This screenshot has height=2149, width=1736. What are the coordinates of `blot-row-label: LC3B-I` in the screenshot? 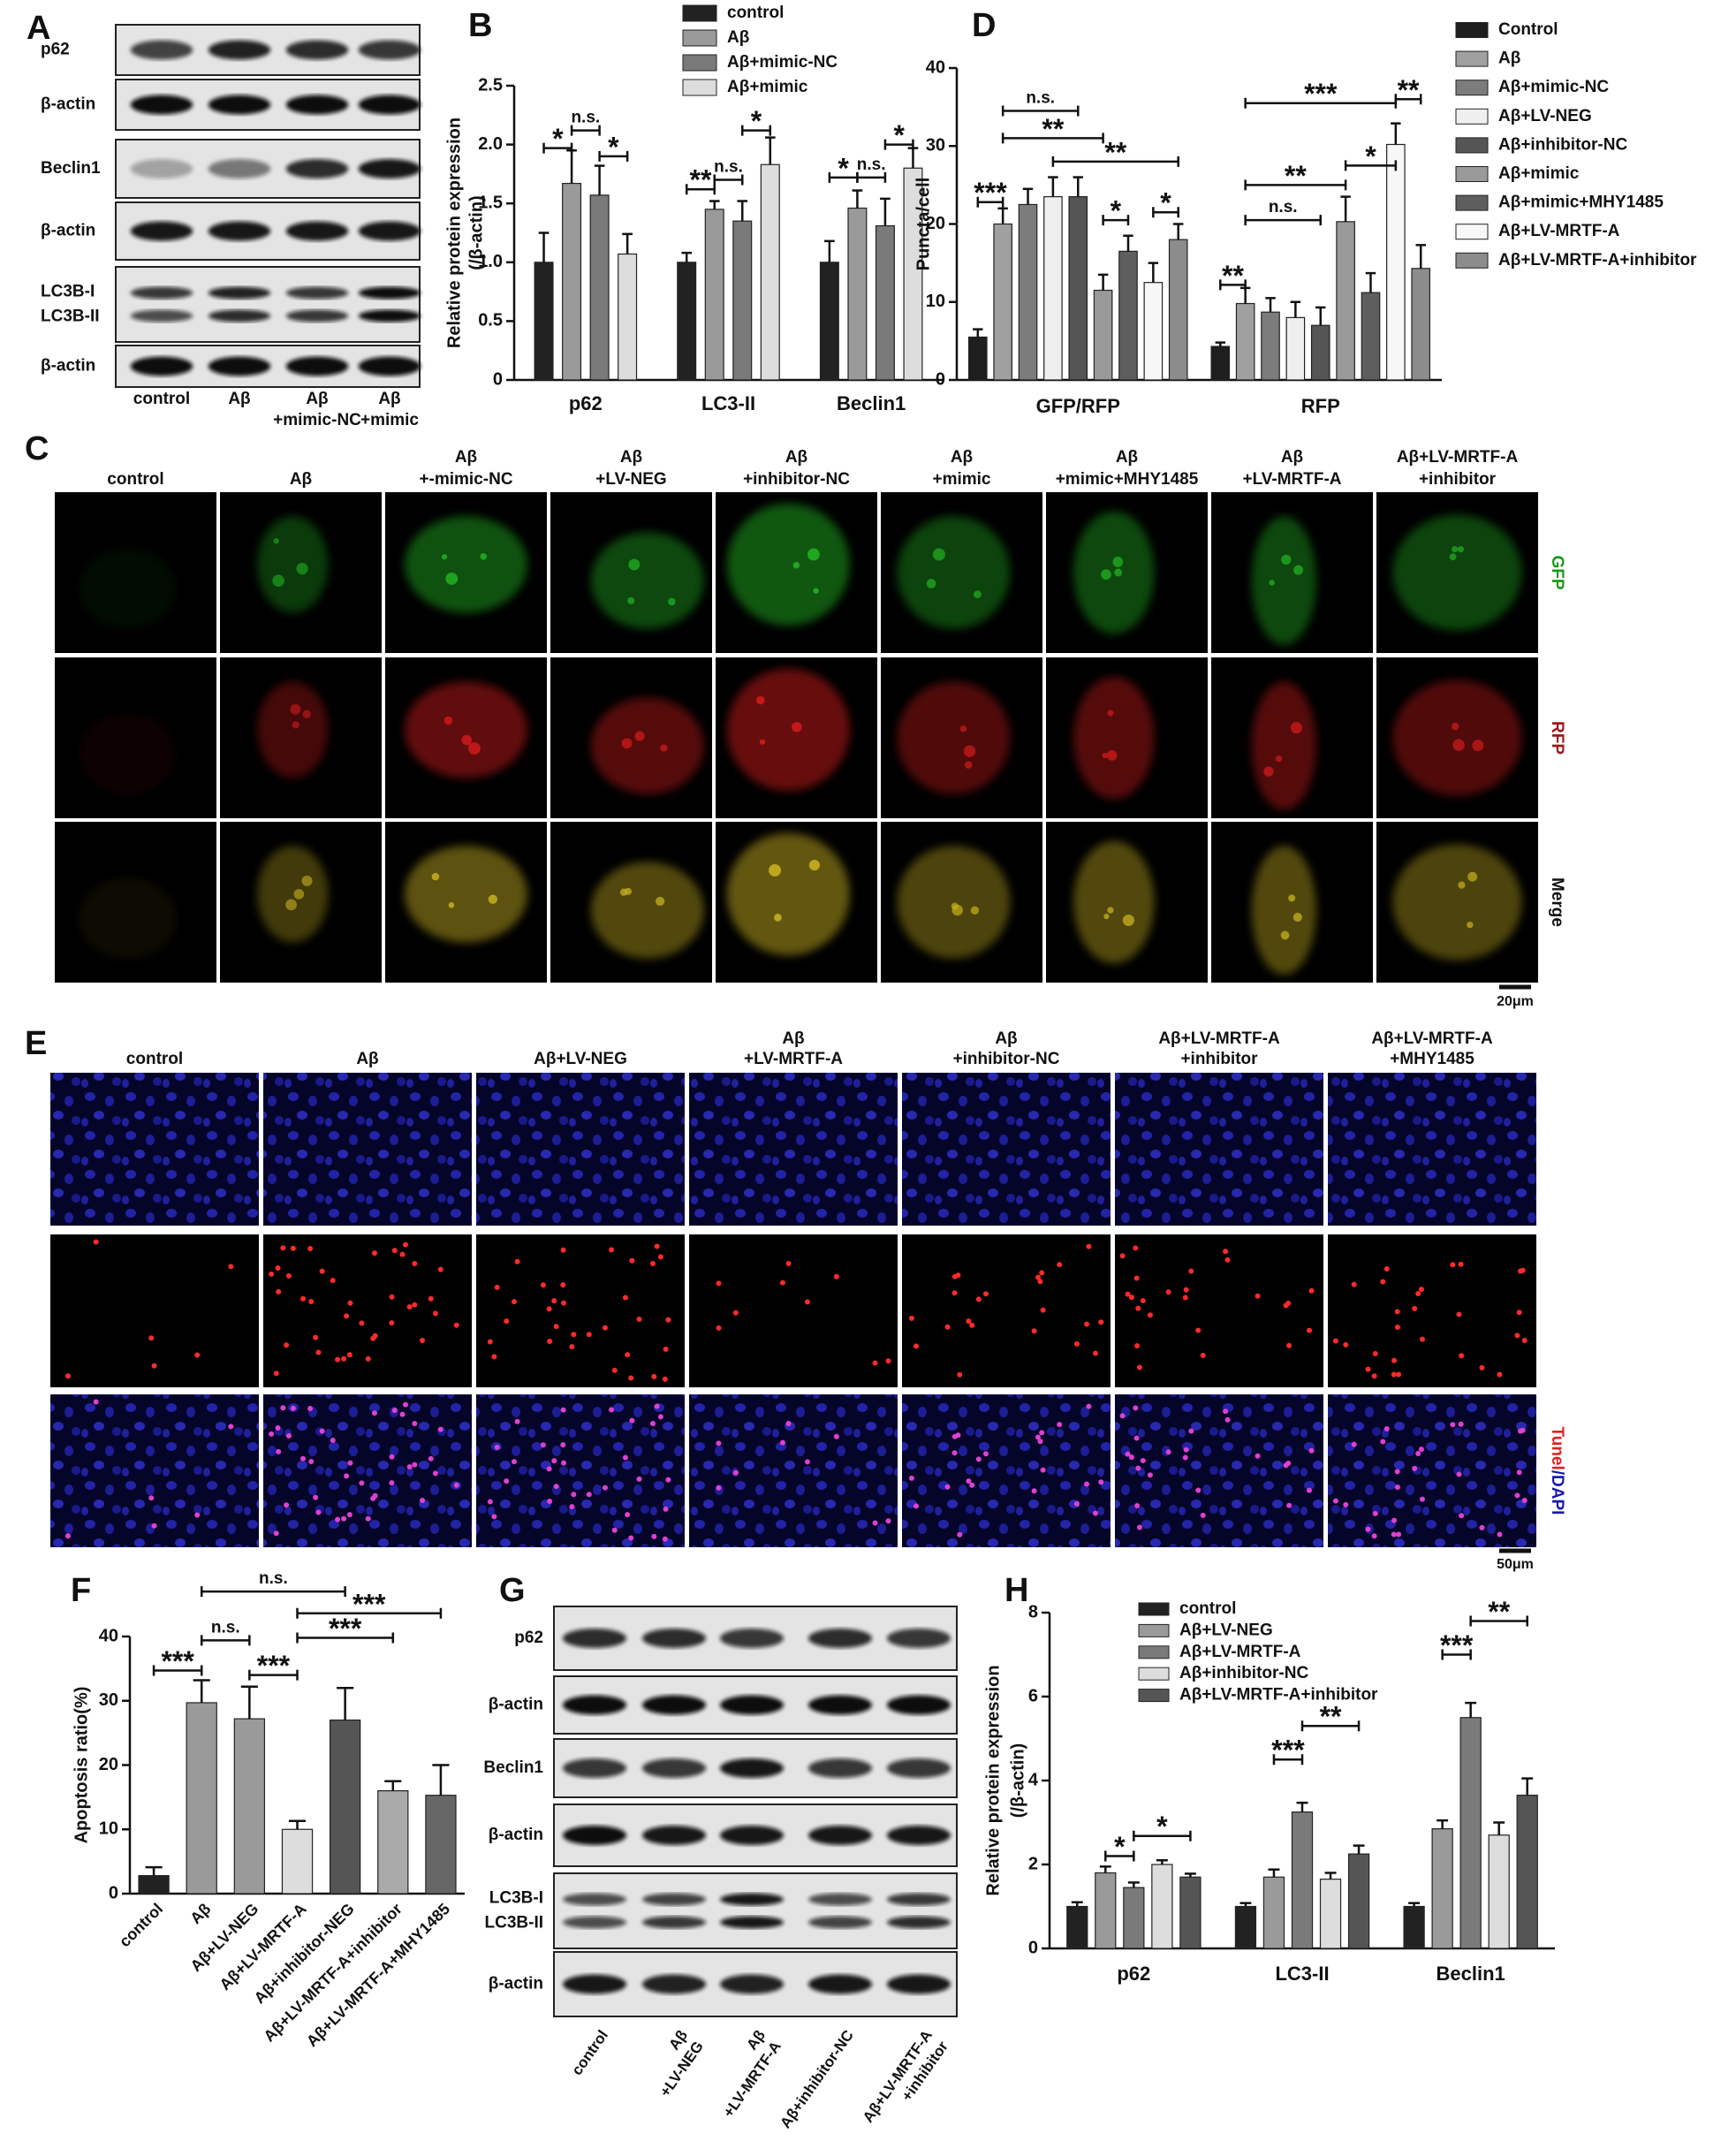 It's located at (516, 1898).